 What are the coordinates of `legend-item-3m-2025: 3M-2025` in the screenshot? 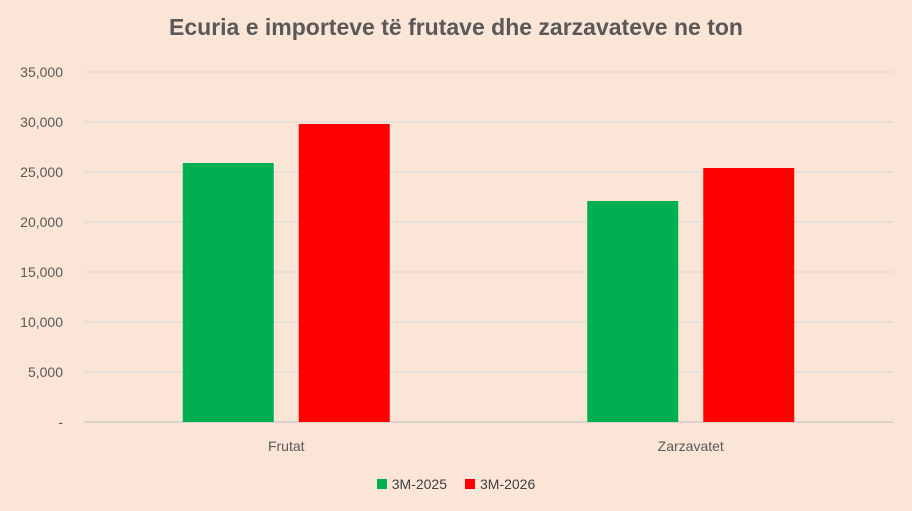 It's located at (411, 484).